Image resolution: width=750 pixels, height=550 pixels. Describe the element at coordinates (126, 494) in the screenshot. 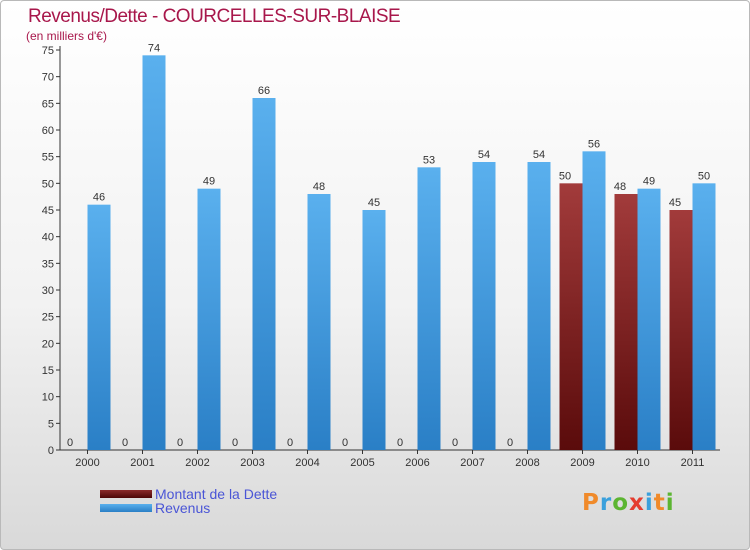

I see `legend-swatch-debt` at that location.